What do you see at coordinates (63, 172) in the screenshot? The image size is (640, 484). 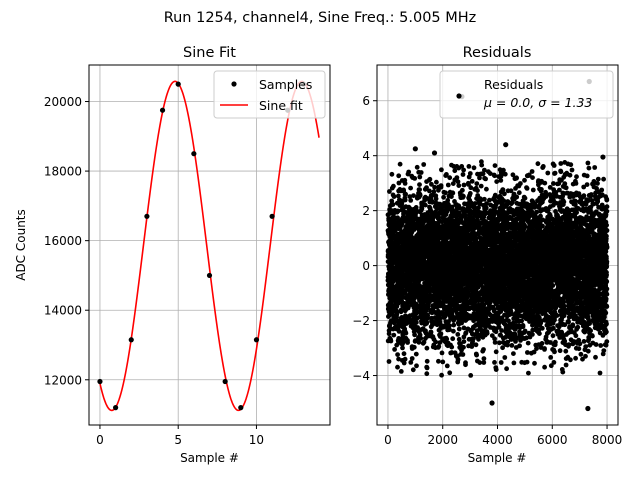 I see `sine-fit-ytick-label-3: 18000` at bounding box center [63, 172].